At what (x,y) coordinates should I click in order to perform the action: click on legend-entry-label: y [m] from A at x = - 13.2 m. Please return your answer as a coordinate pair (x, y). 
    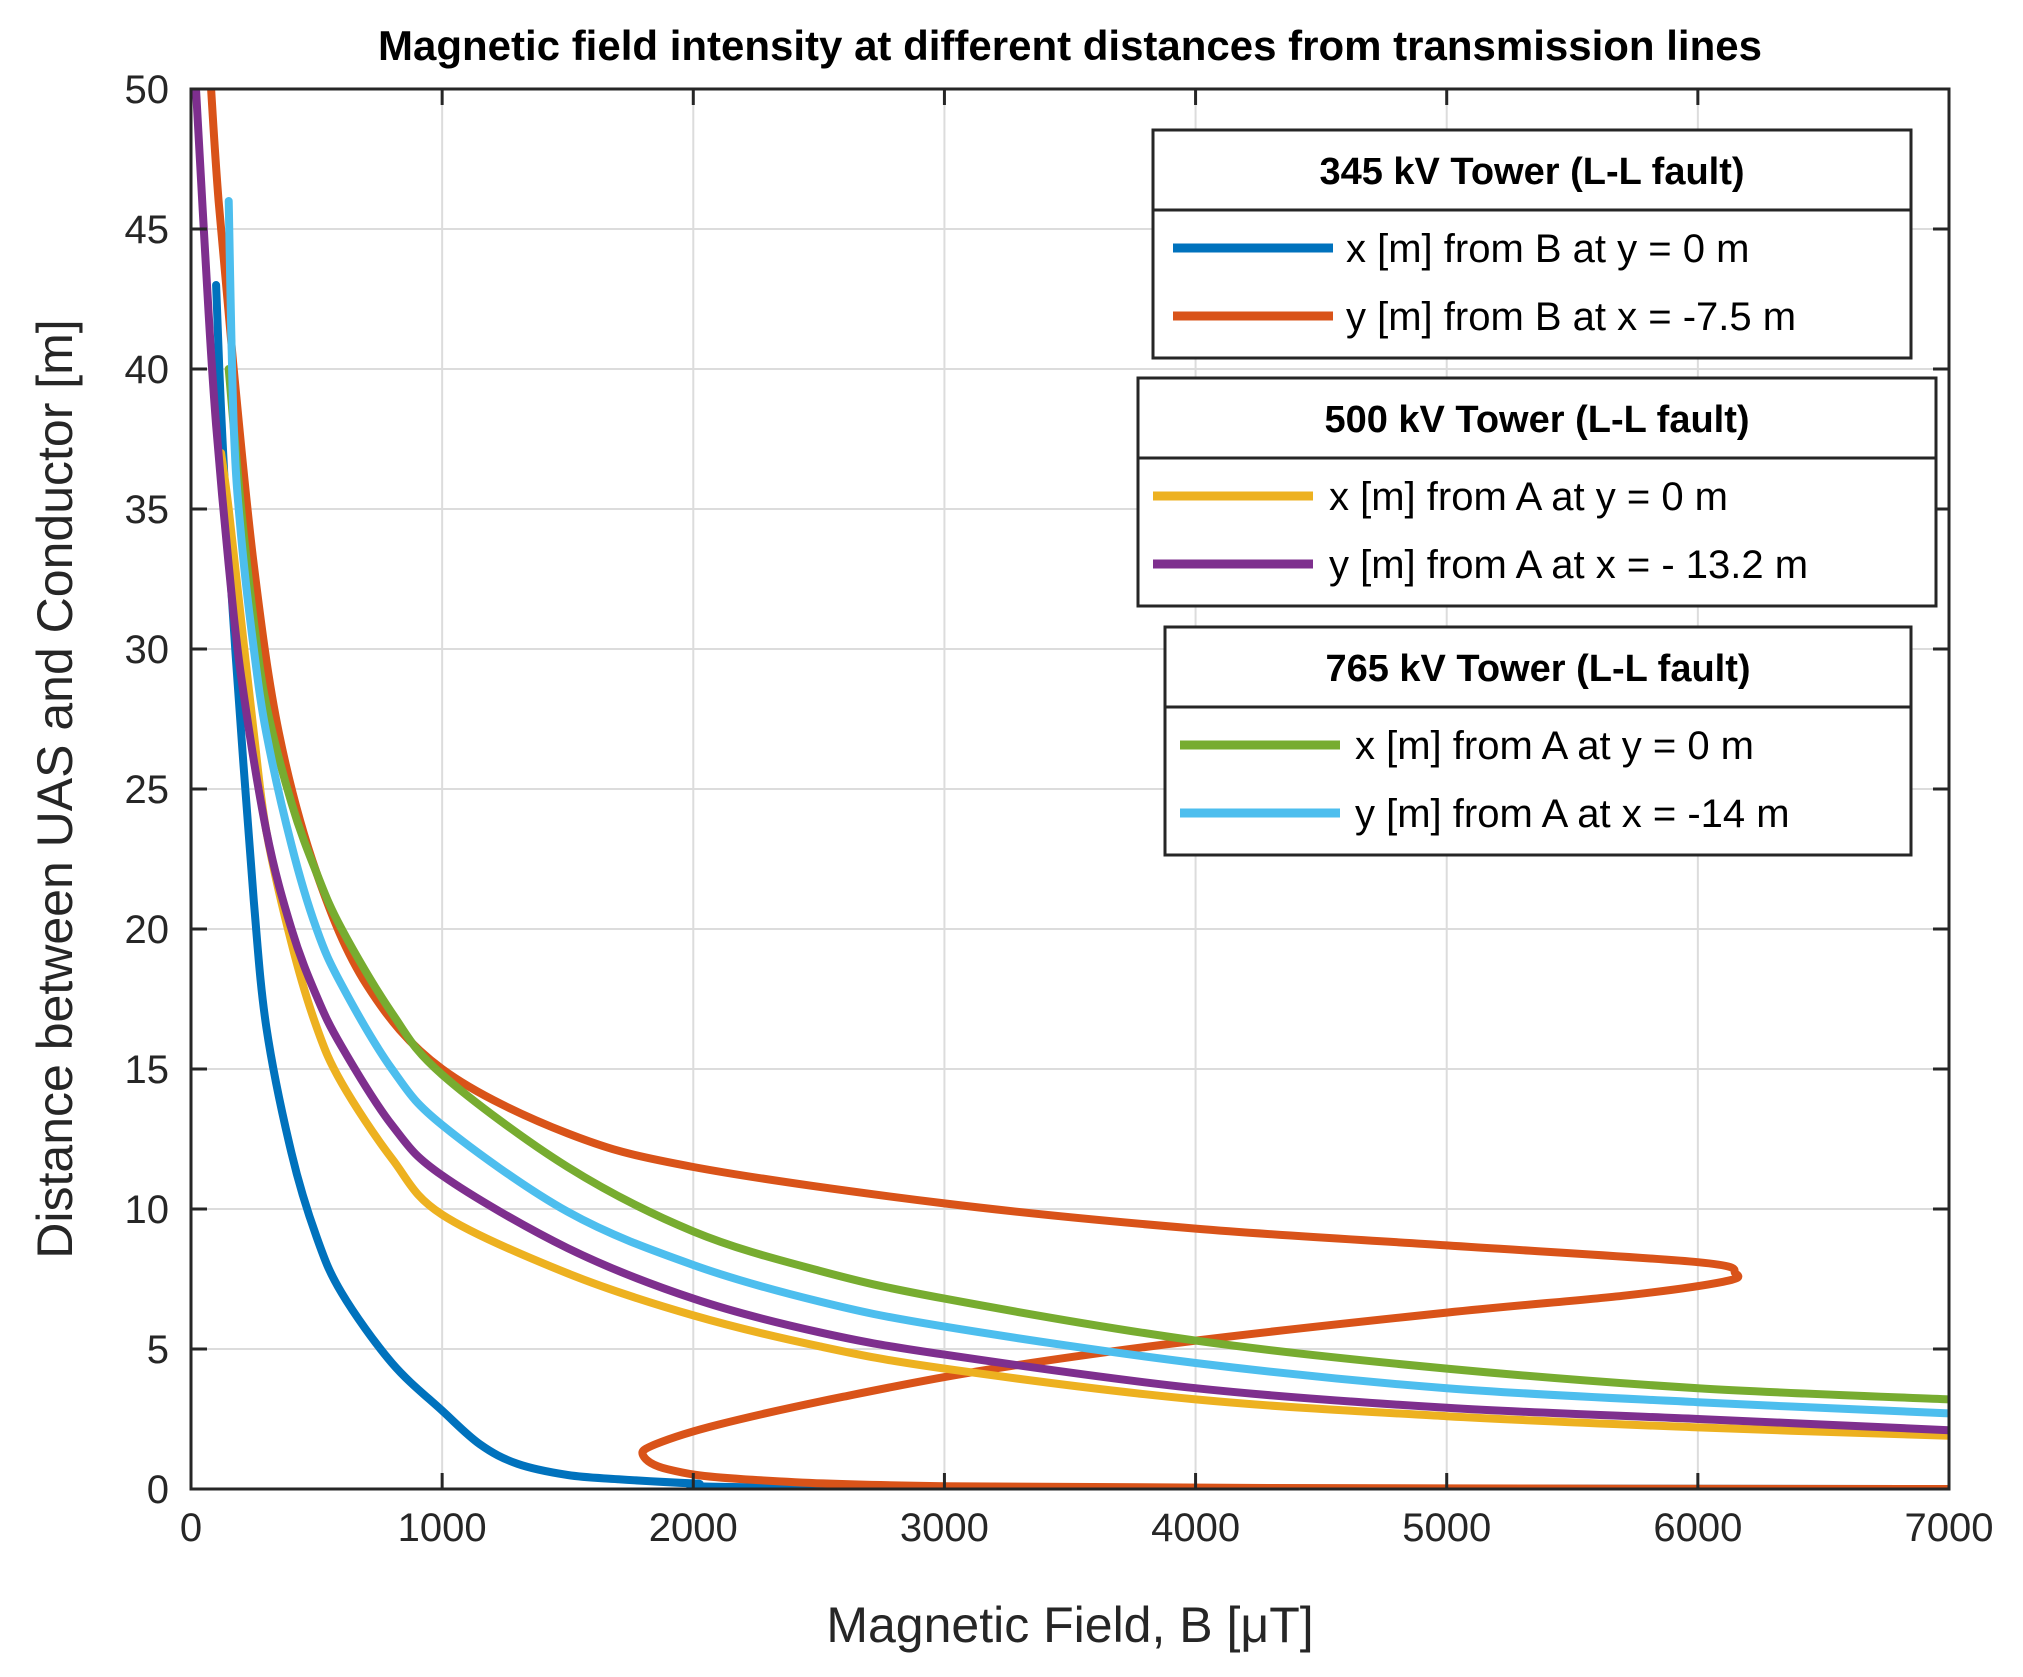
    Looking at the image, I should click on (1568, 565).